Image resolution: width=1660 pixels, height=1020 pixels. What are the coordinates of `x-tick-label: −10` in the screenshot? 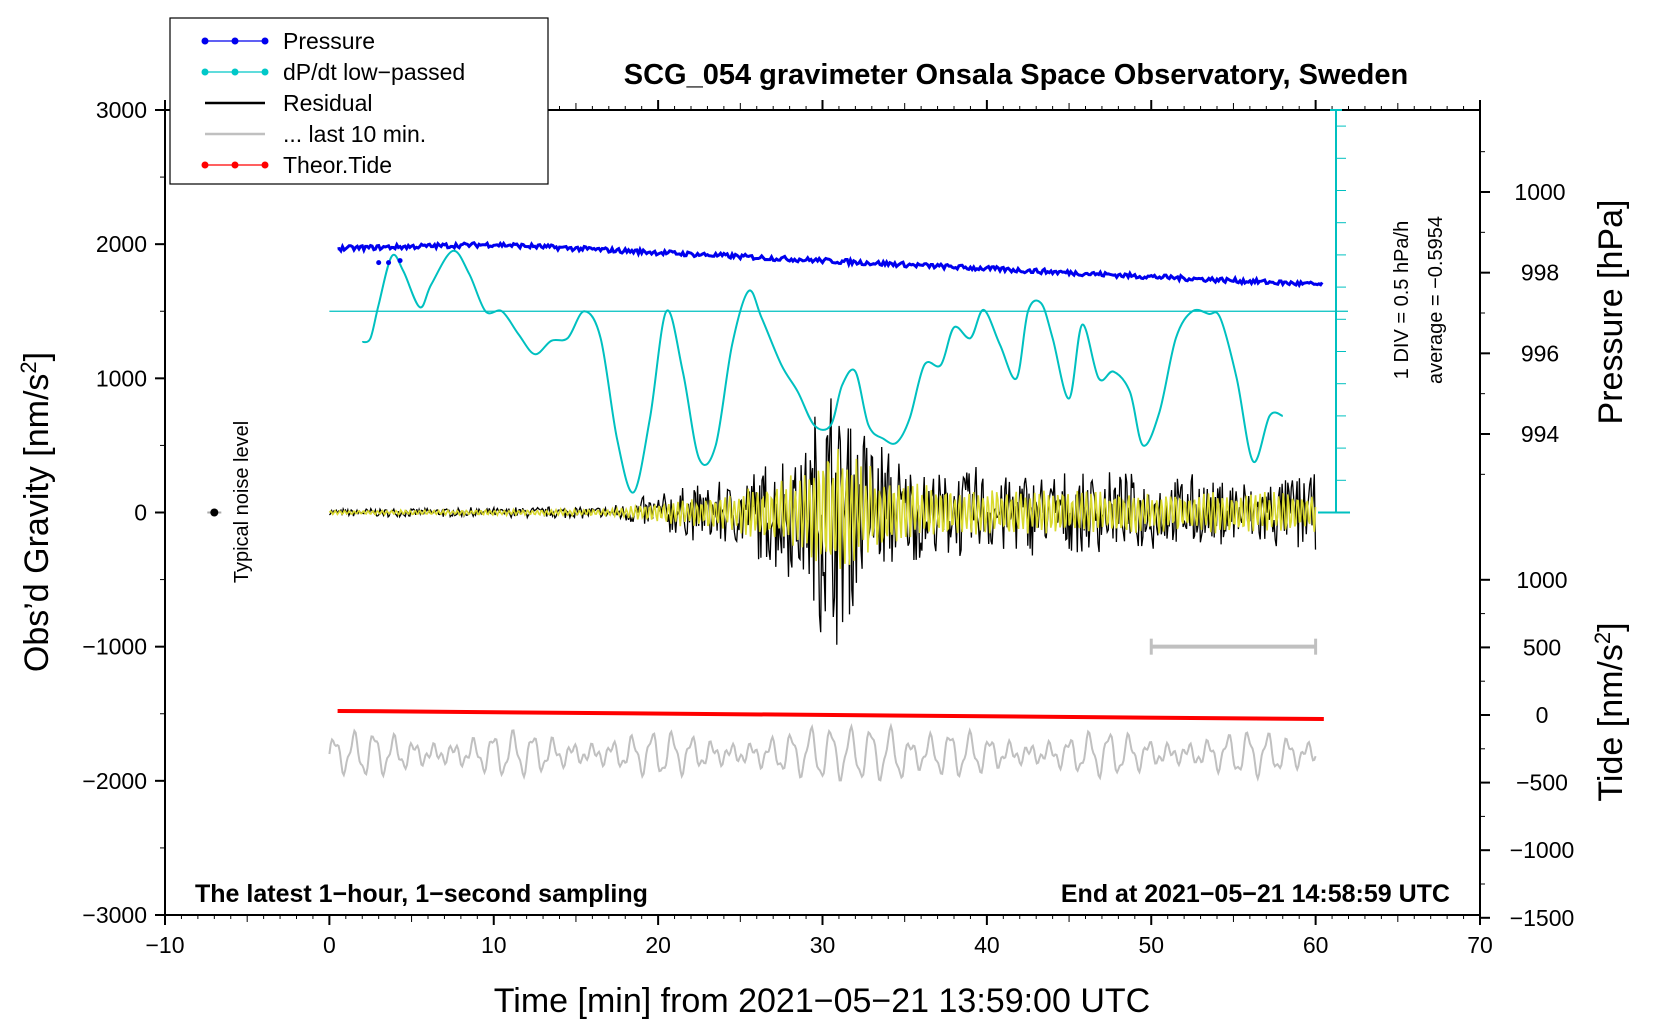 It's located at (164, 945).